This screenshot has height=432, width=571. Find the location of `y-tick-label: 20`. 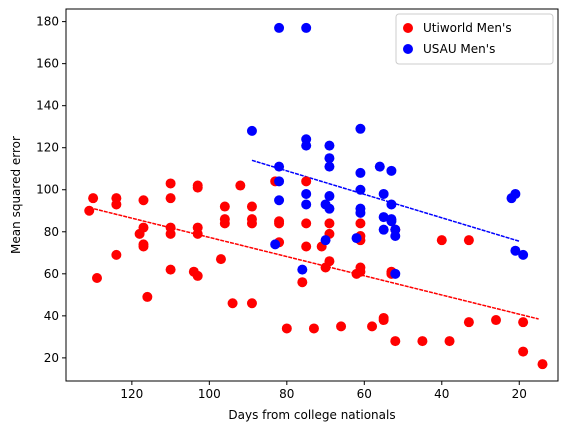

y-tick-label: 20 is located at coordinates (51, 358).